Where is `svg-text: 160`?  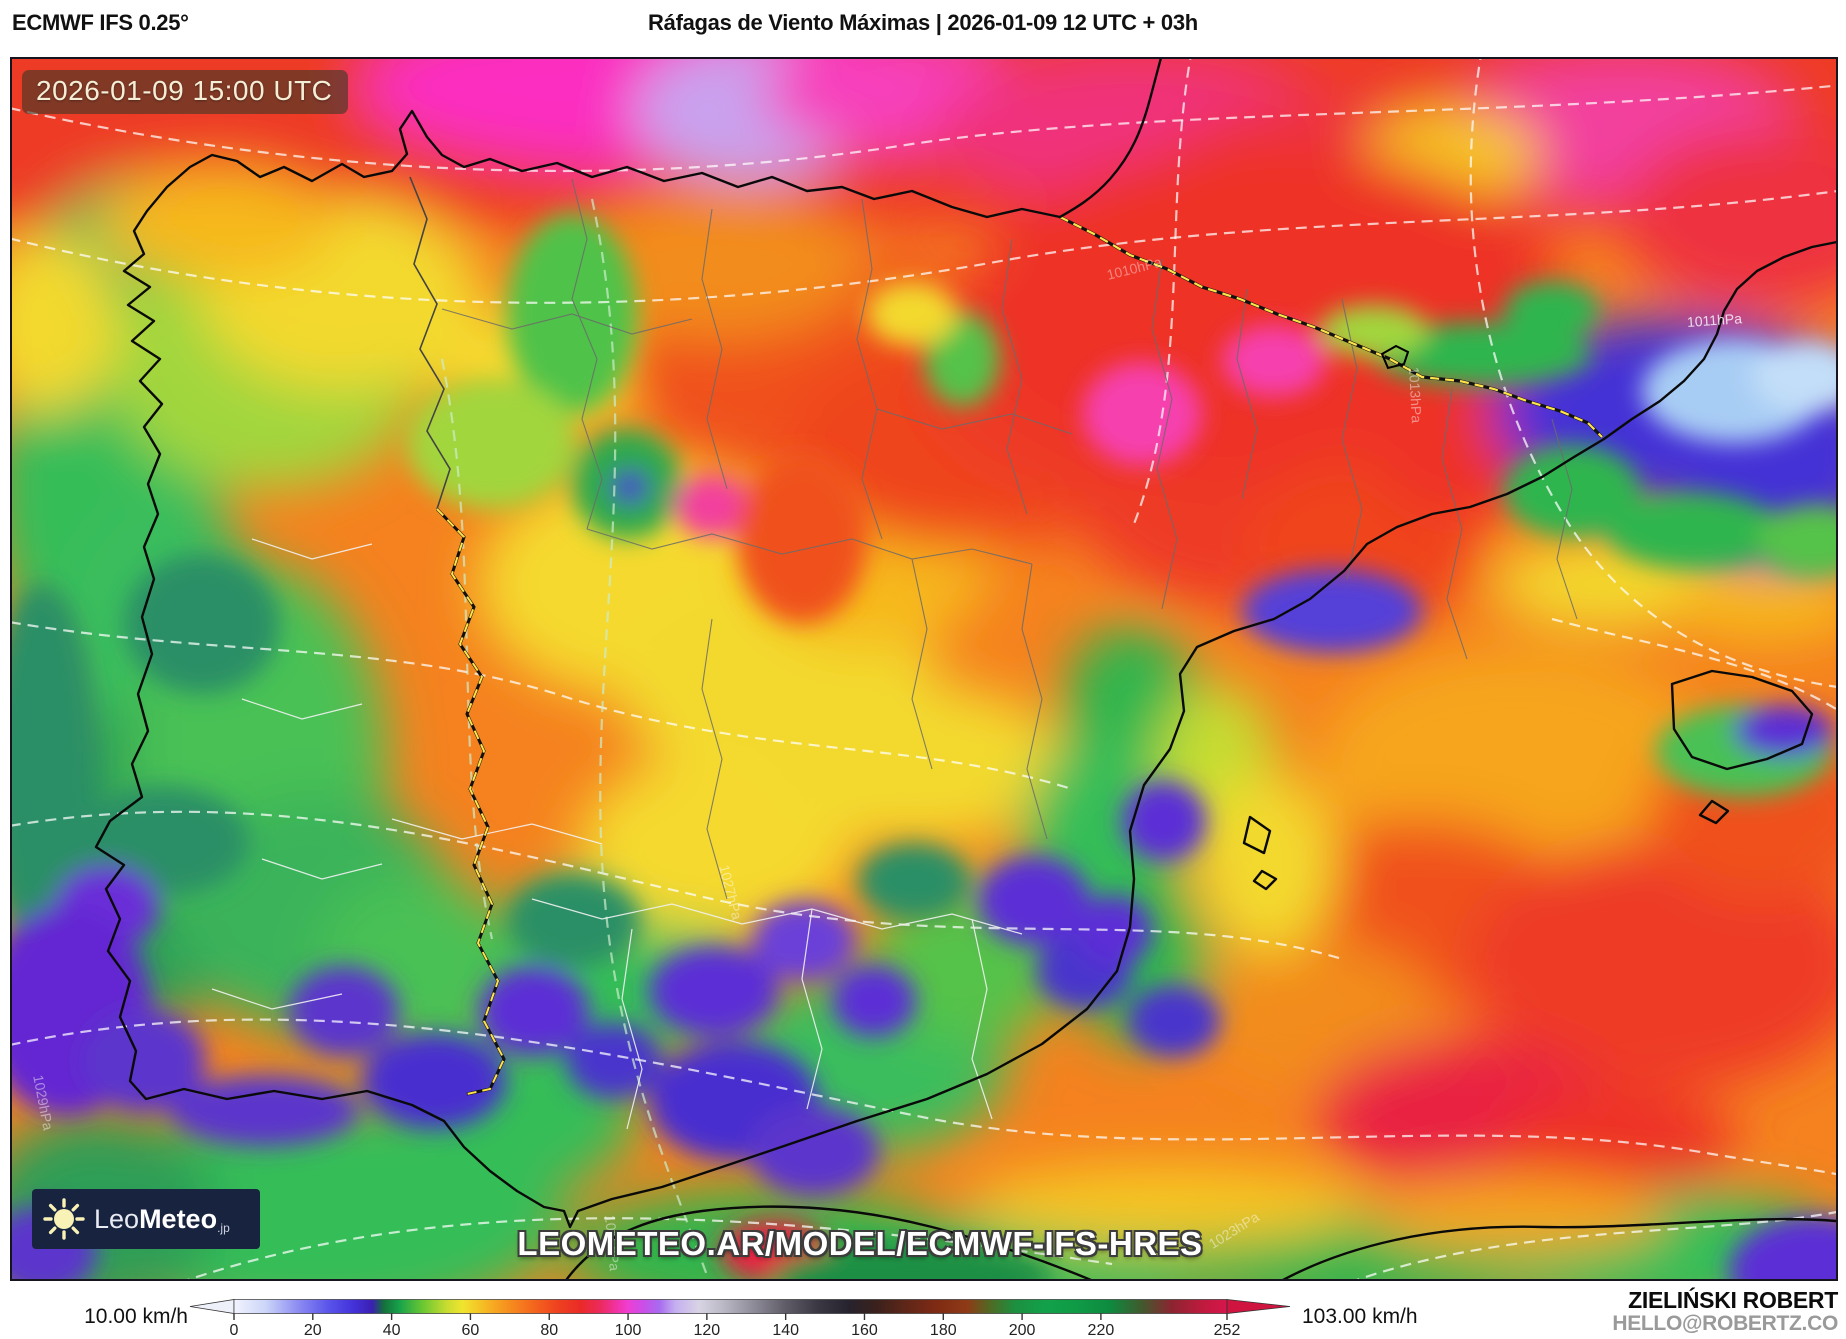
svg-text: 160 is located at coordinates (864, 1330).